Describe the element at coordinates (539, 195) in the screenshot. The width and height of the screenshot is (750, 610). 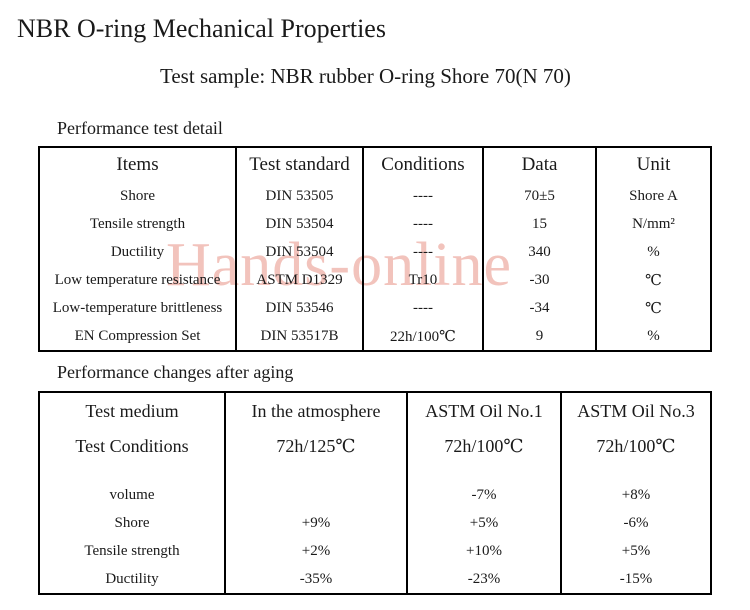
I see `table-cell: 70±5` at that location.